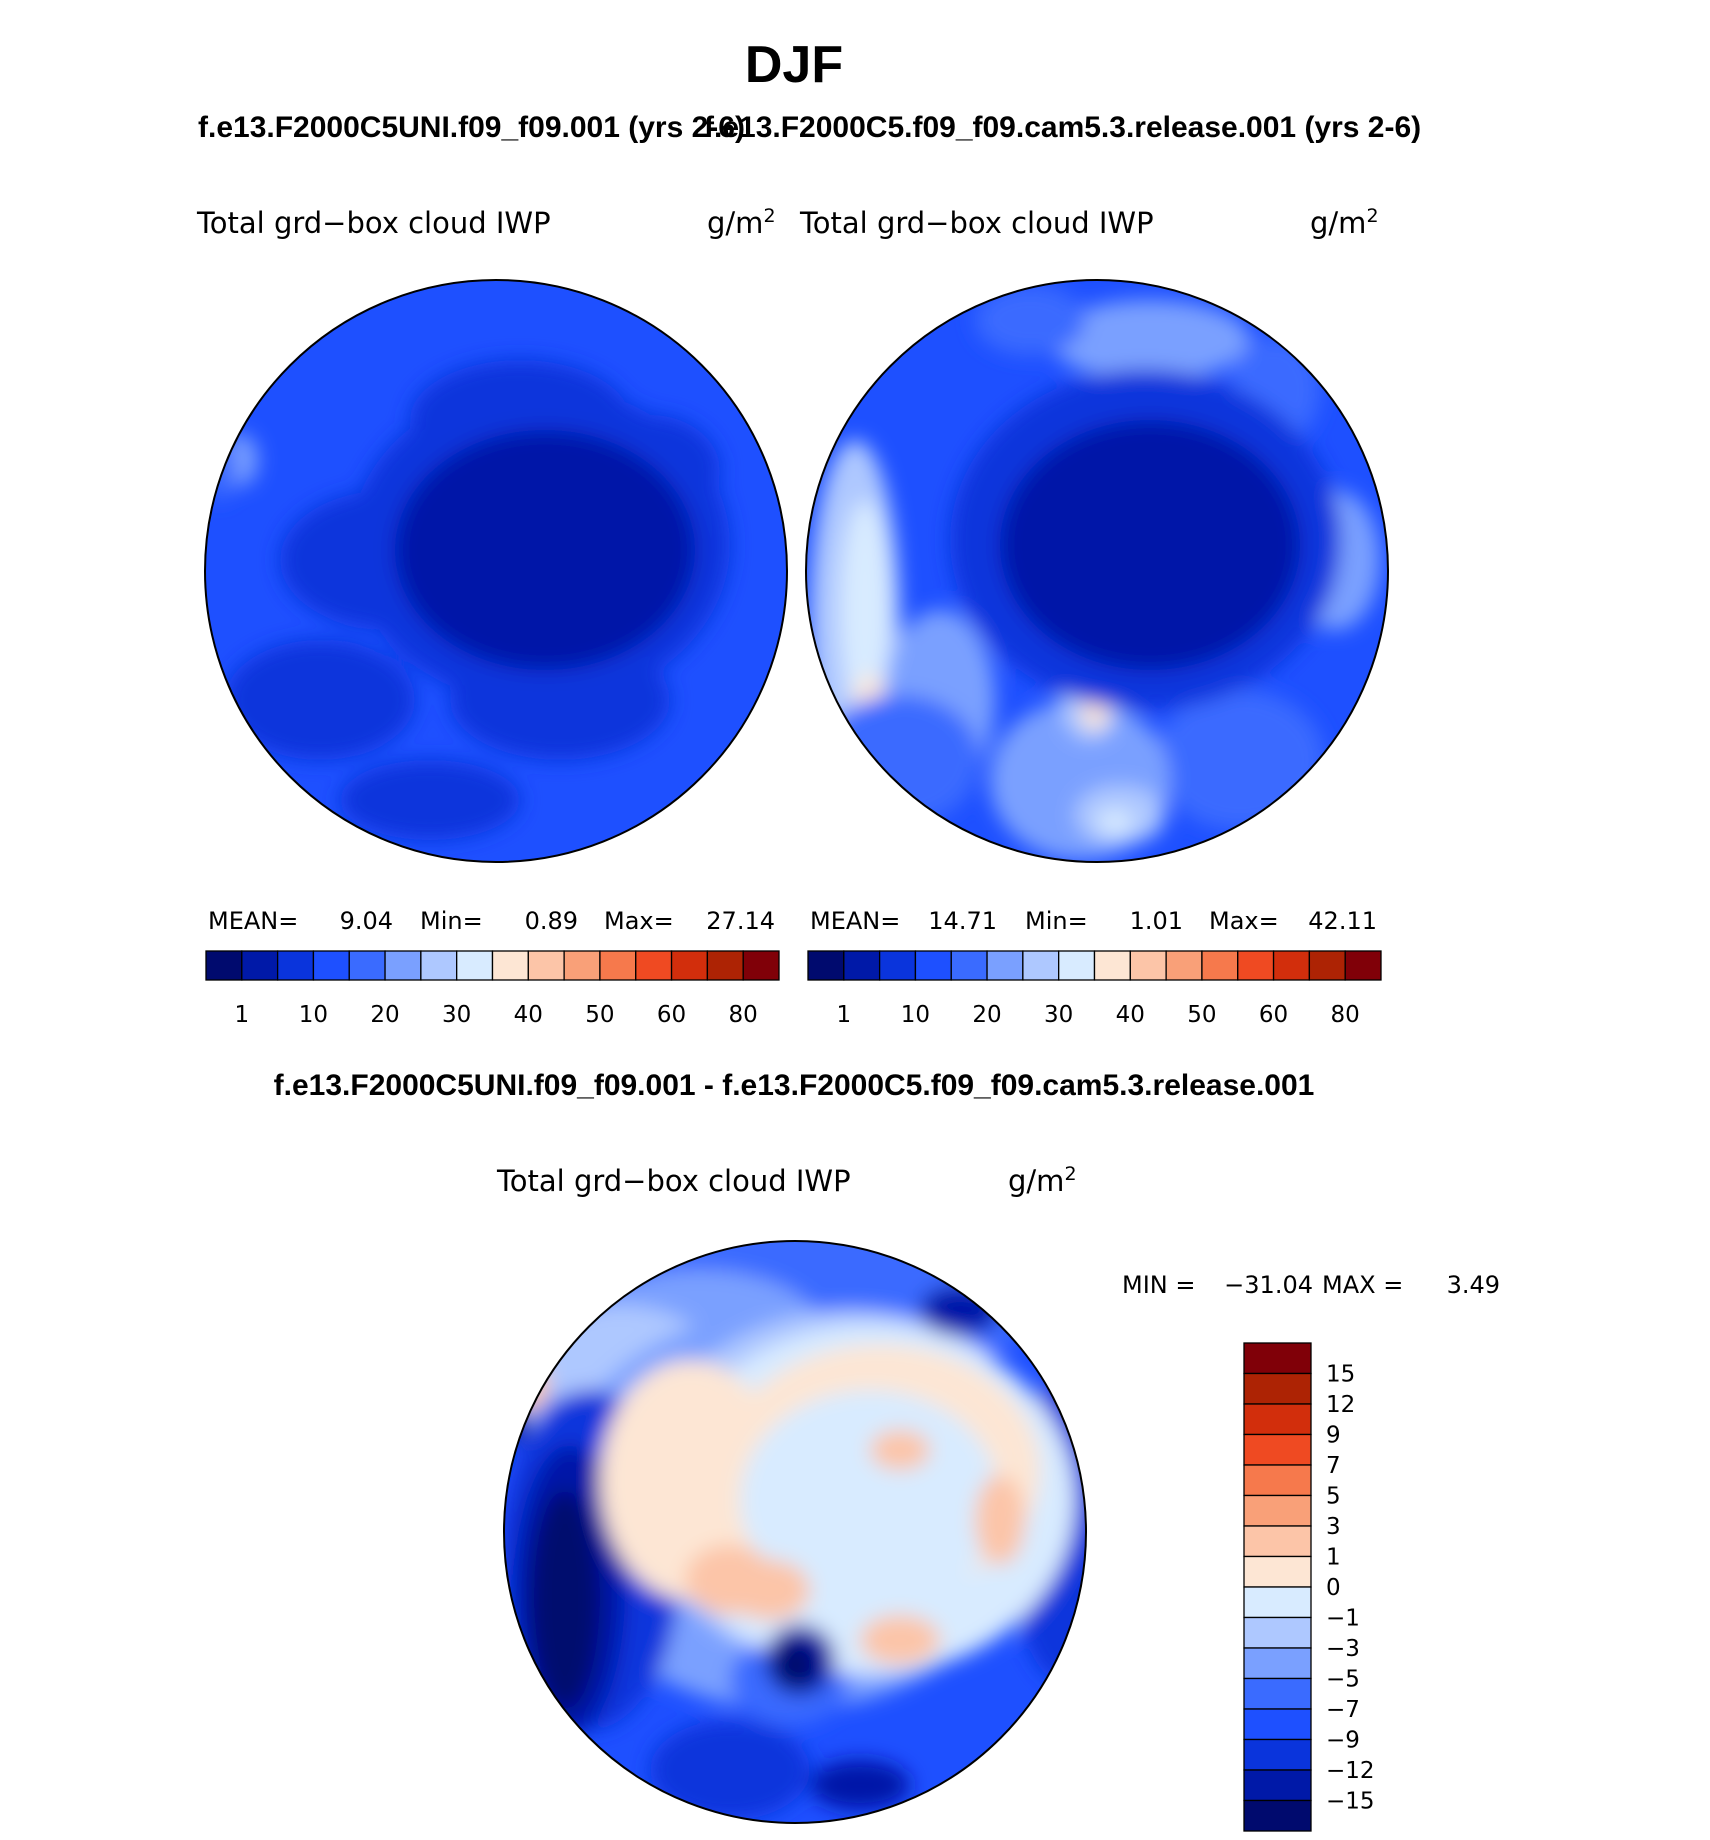  What do you see at coordinates (794, 65) in the screenshot?
I see `main-title: DJF` at bounding box center [794, 65].